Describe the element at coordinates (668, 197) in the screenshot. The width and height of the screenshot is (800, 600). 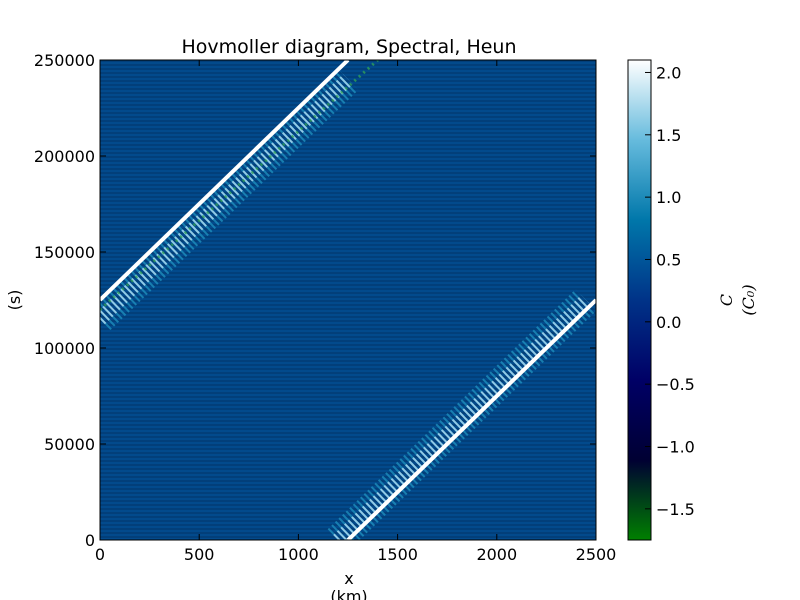
I see `colorbar-tick-label: 1.0` at that location.